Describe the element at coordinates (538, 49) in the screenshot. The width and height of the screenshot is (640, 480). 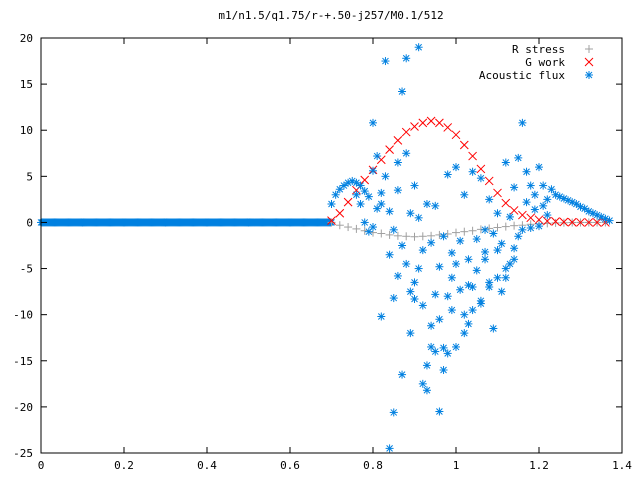
I see `legend-label: R stress` at that location.